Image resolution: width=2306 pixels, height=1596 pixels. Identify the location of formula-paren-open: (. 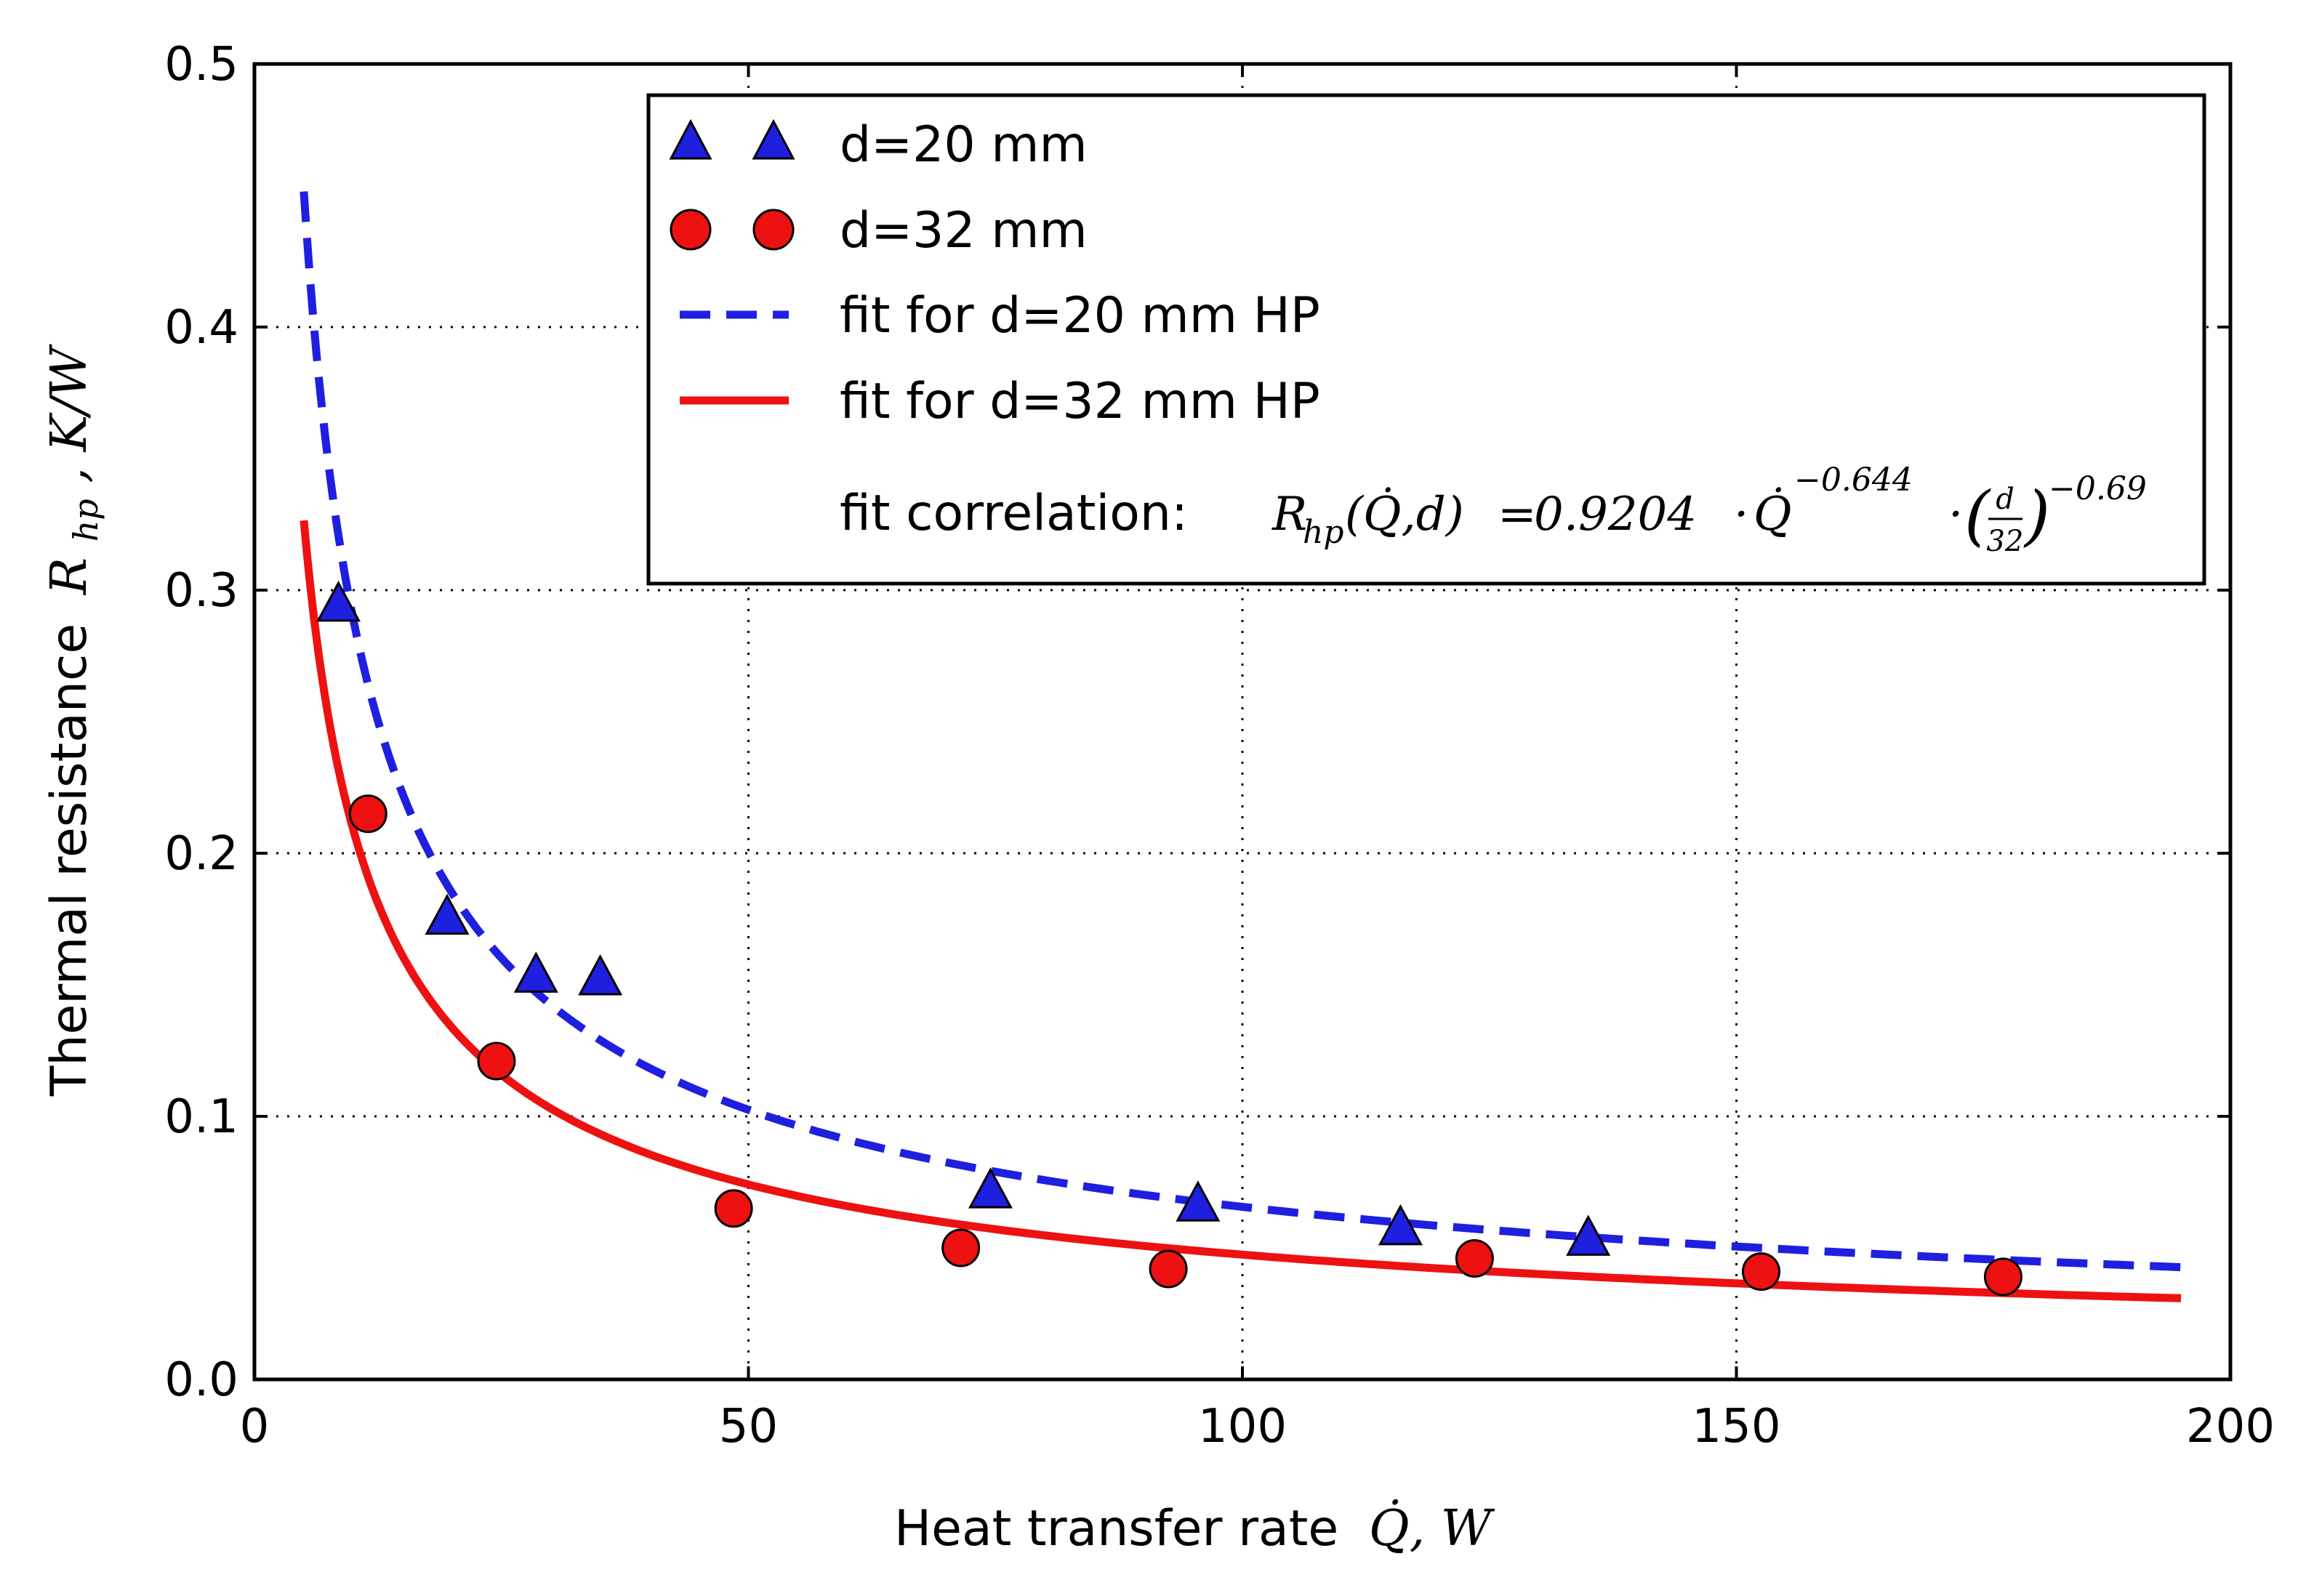
(1977, 515).